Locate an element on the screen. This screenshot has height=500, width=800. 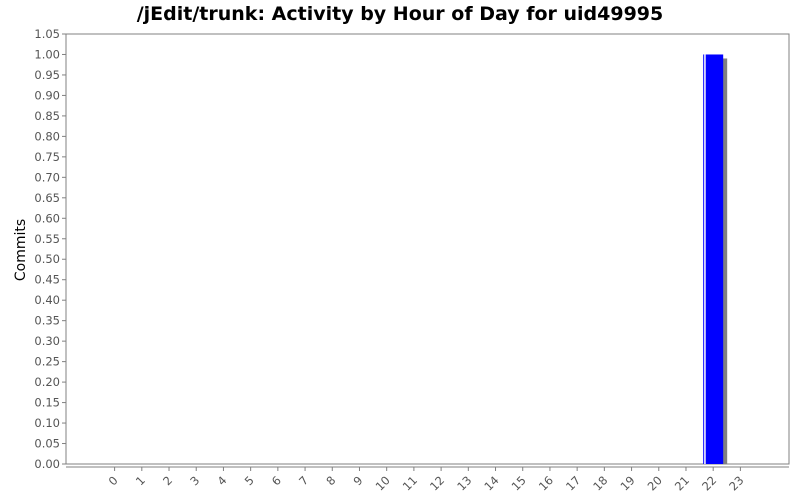
bar-highlight is located at coordinates (705, 259).